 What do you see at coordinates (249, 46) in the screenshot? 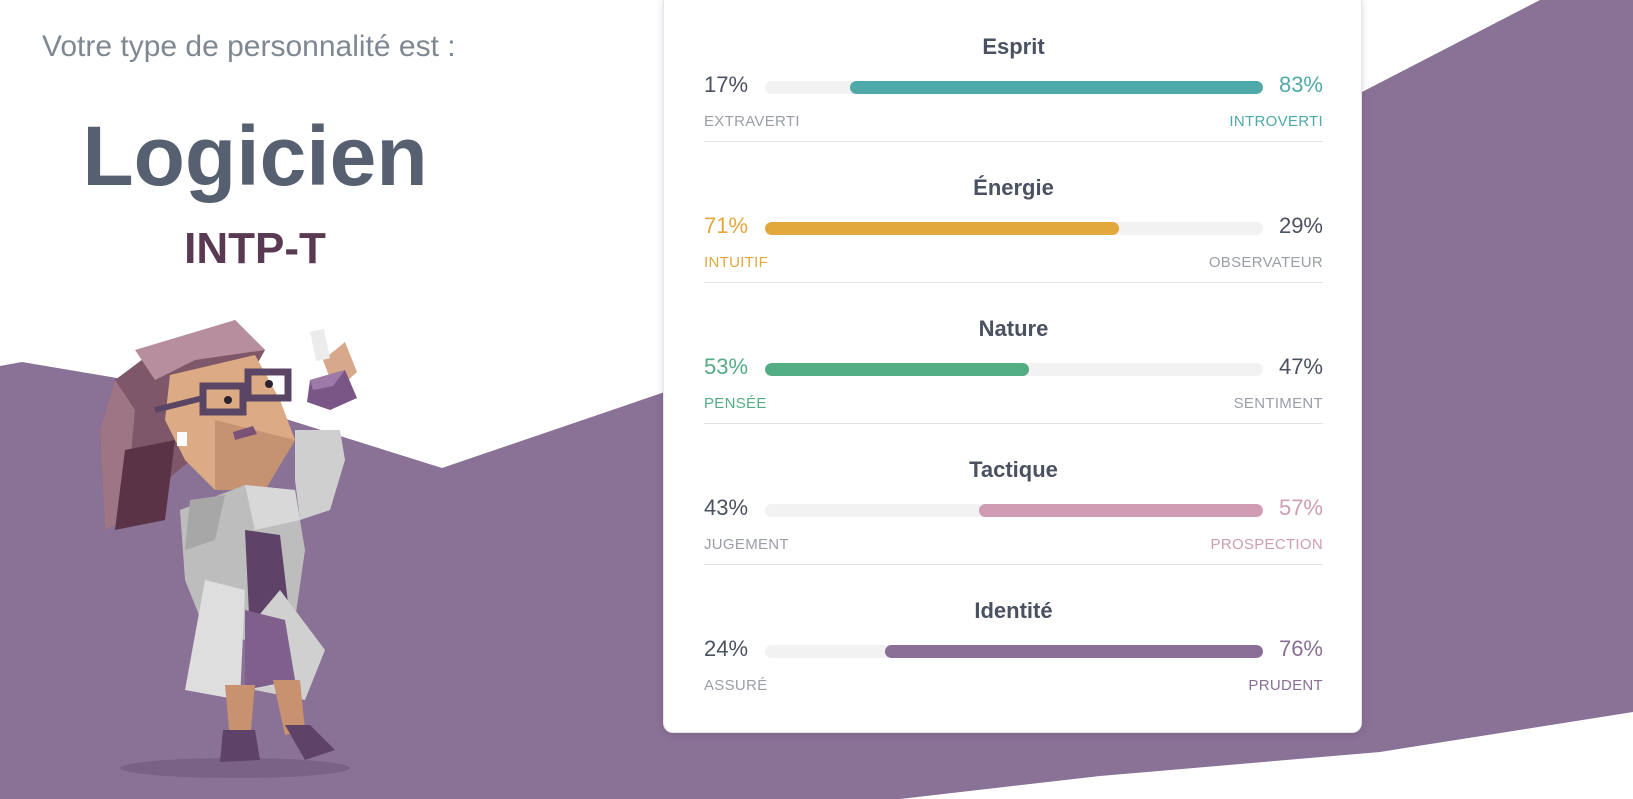
I see `intro-text: Votre type de personnalité est :` at bounding box center [249, 46].